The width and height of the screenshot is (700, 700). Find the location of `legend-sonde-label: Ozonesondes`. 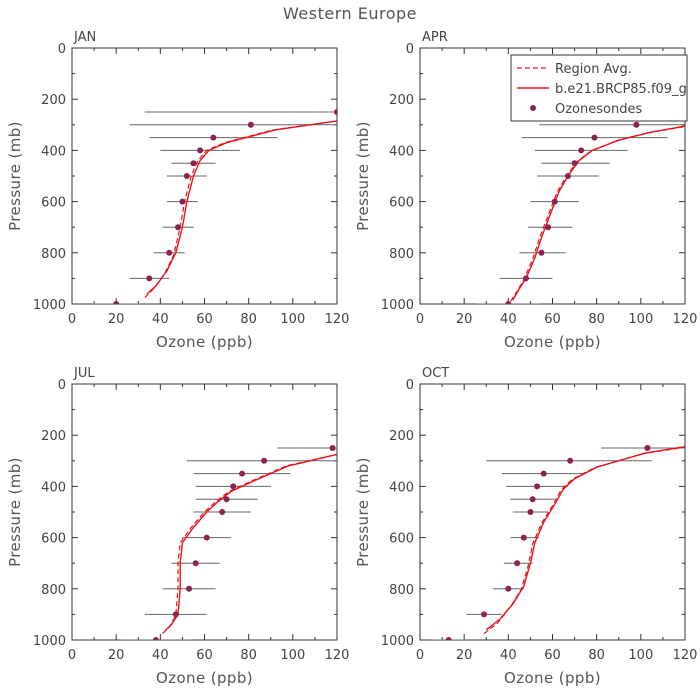

legend-sonde-label: Ozonesondes is located at coordinates (598, 109).